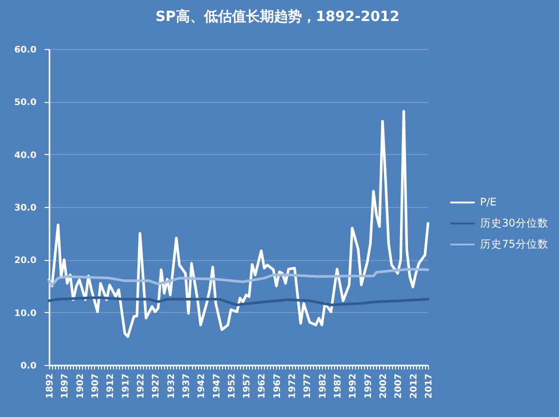 This screenshot has height=417, width=559. I want to click on x-tick-label: 2012, so click(414, 386).